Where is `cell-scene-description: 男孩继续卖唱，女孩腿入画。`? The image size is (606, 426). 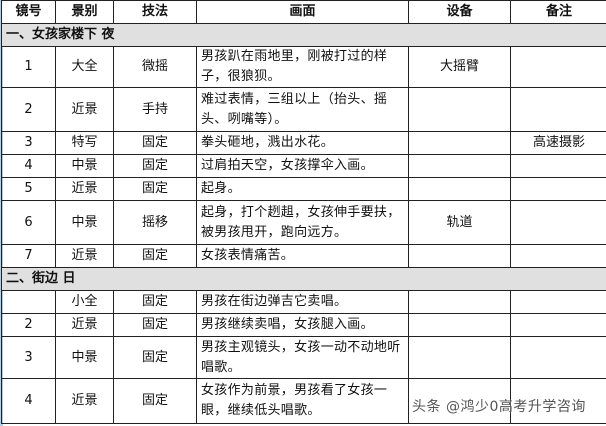
cell-scene-description: 男孩继续卖唱，女孩腿入画。 is located at coordinates (302, 325).